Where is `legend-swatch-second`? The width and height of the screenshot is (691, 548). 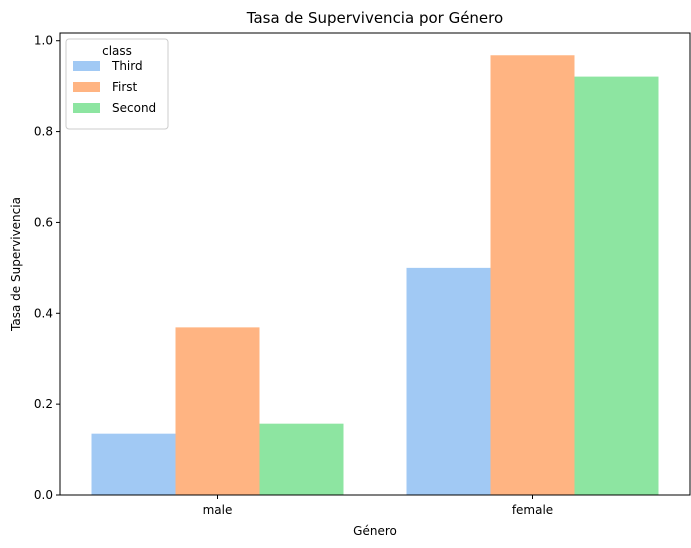
legend-swatch-second is located at coordinates (86, 108).